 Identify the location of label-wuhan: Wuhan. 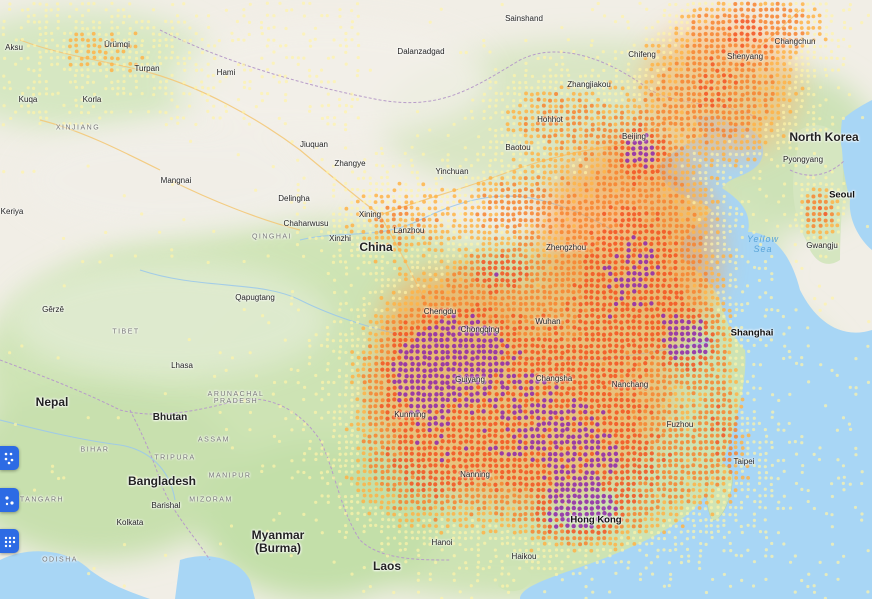
(548, 321).